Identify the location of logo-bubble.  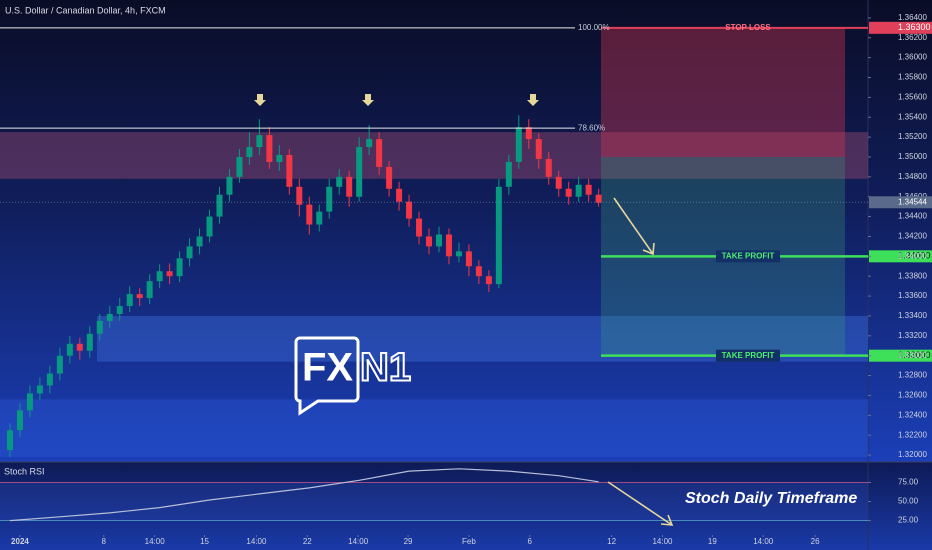
(327, 376).